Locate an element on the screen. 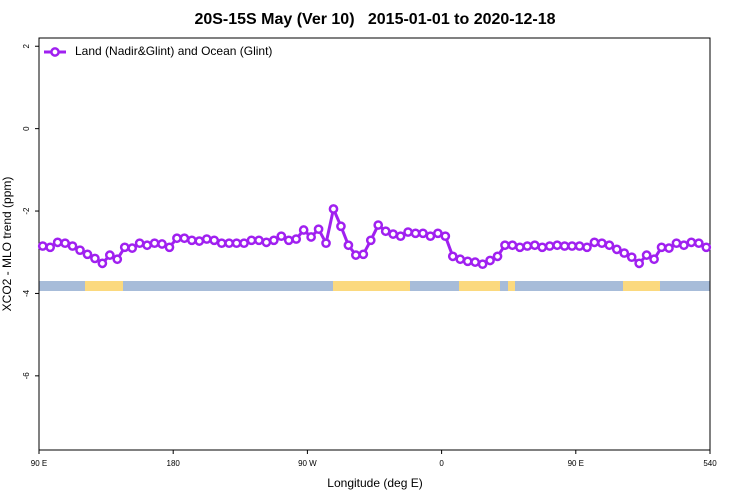  x-tick-label: 540 is located at coordinates (710, 463).